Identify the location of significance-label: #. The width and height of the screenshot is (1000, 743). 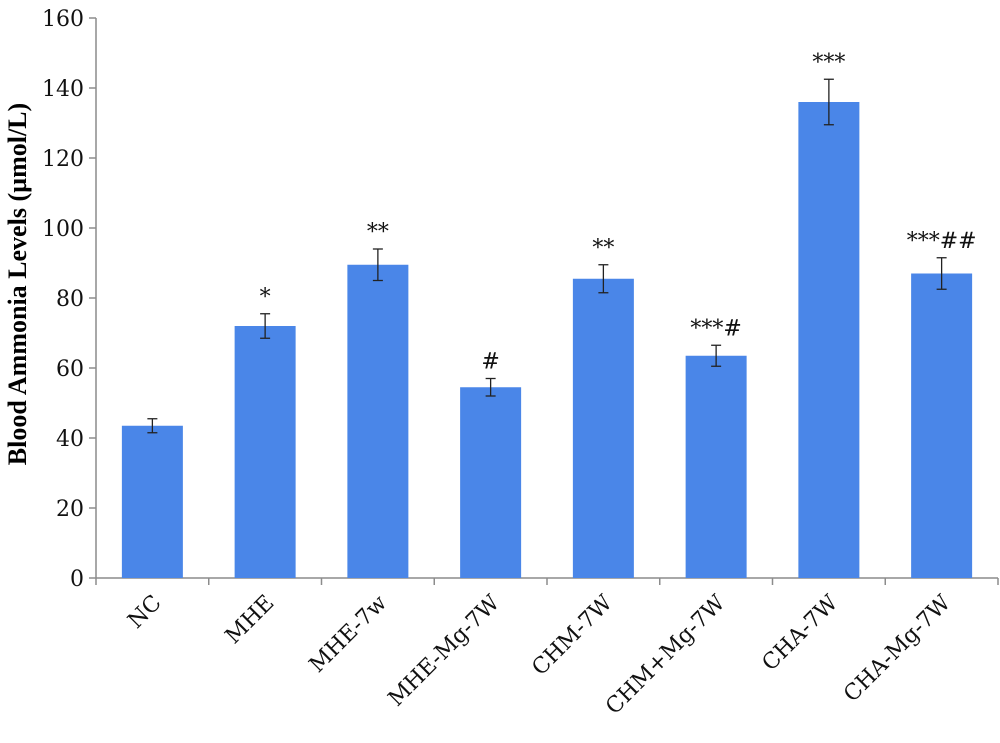
(490, 362).